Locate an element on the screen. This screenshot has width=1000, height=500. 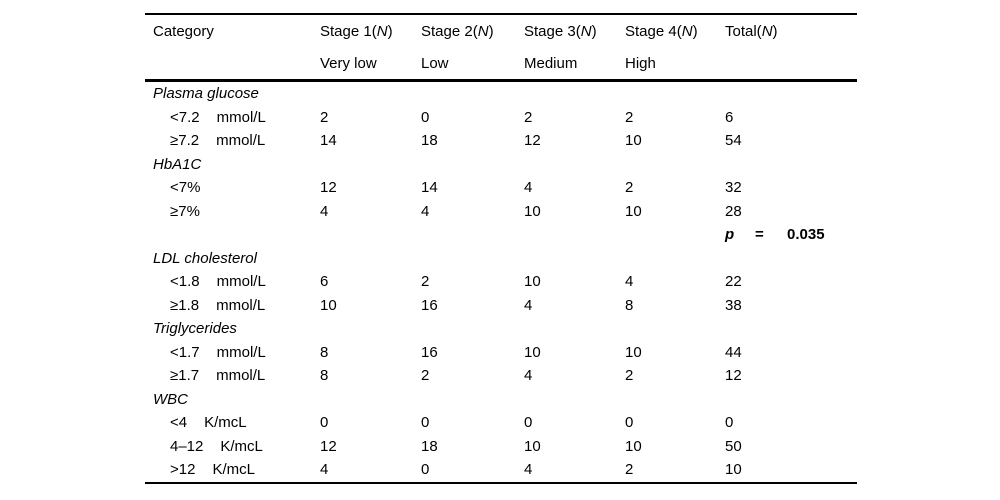
p-value: p = 0.035 is located at coordinates (791, 234).